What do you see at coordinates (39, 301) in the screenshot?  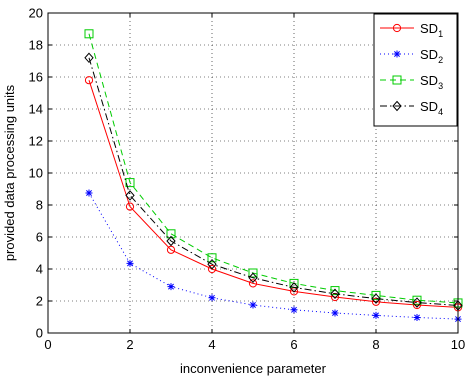 I see `y-tick-label-2: 2` at bounding box center [39, 301].